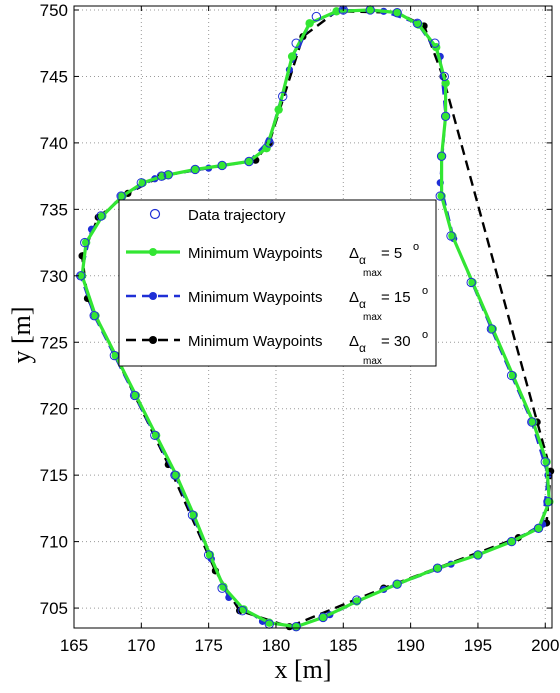 The image size is (560, 693). I want to click on x-tick-label: 200, so click(545, 645).